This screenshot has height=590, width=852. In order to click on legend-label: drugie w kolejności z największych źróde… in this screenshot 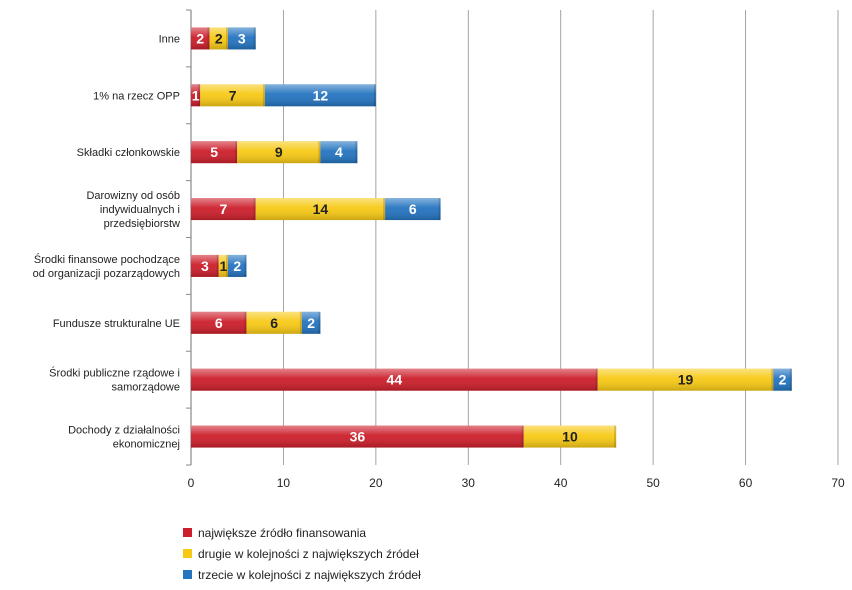, I will do `click(308, 553)`.